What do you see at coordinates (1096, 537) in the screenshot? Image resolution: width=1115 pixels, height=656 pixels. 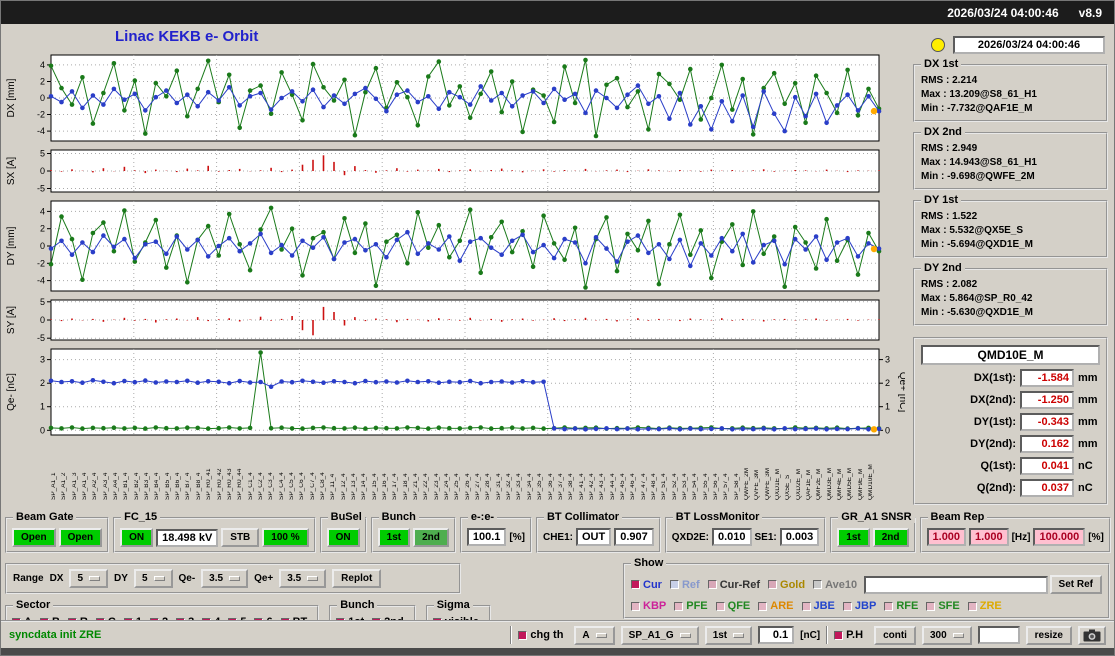 I see `beam-rep-pct-label: [%]` at bounding box center [1096, 537].